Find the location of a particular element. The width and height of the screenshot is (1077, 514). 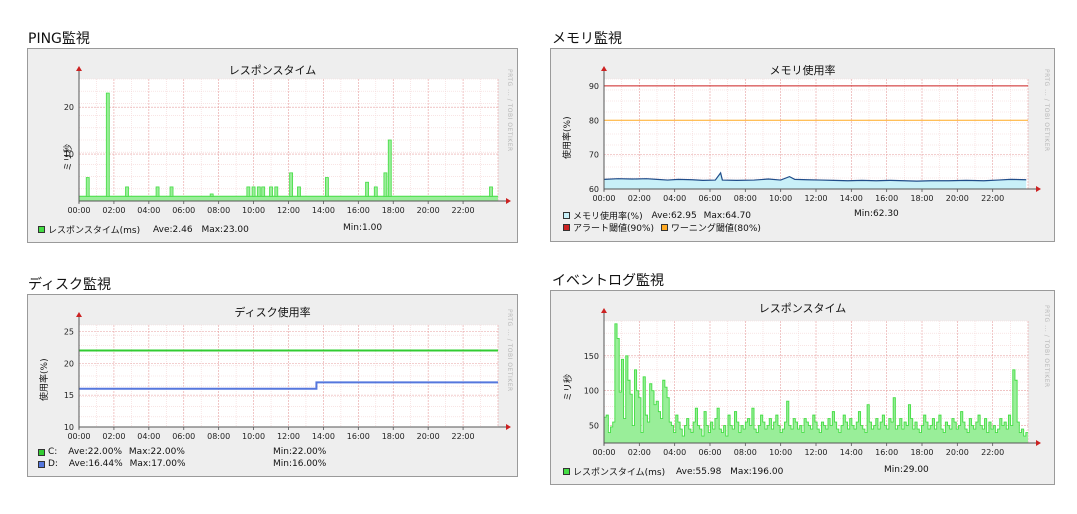

eventlog-x-tick-label: 02:00 is located at coordinates (639, 452).